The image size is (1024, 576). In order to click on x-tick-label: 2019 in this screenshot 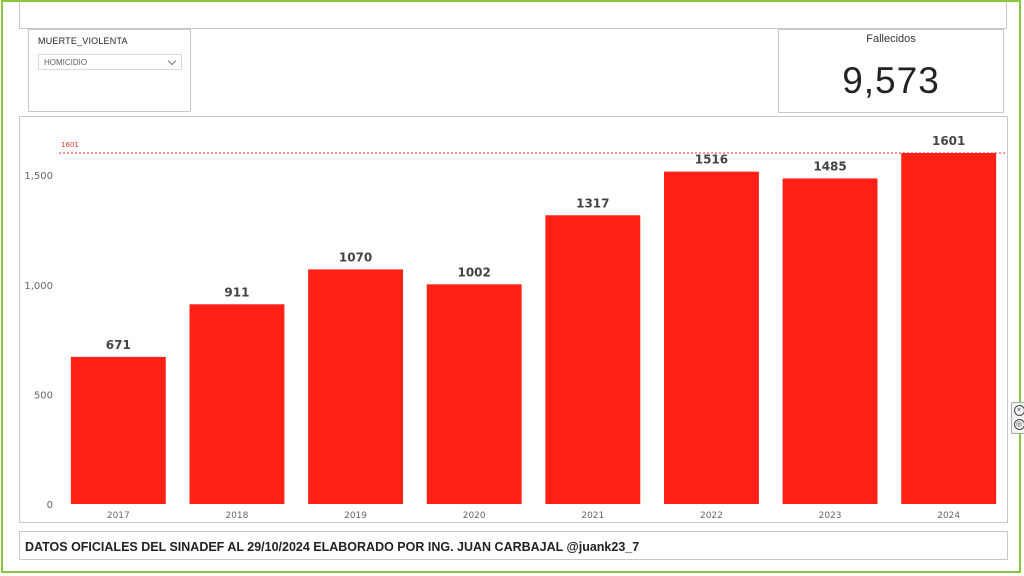, I will do `click(355, 516)`.